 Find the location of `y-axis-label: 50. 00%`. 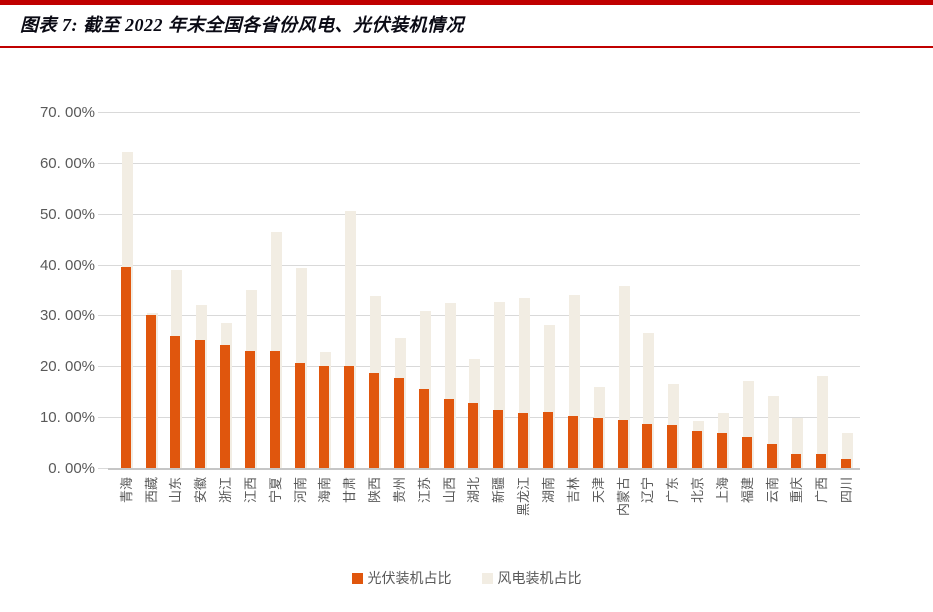

y-axis-label: 50. 00% is located at coordinates (67, 214).